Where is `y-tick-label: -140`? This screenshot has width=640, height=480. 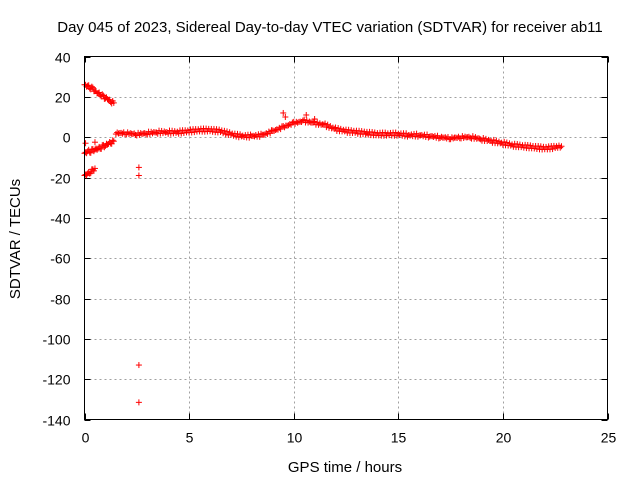 y-tick-label: -140 is located at coordinates (56, 421).